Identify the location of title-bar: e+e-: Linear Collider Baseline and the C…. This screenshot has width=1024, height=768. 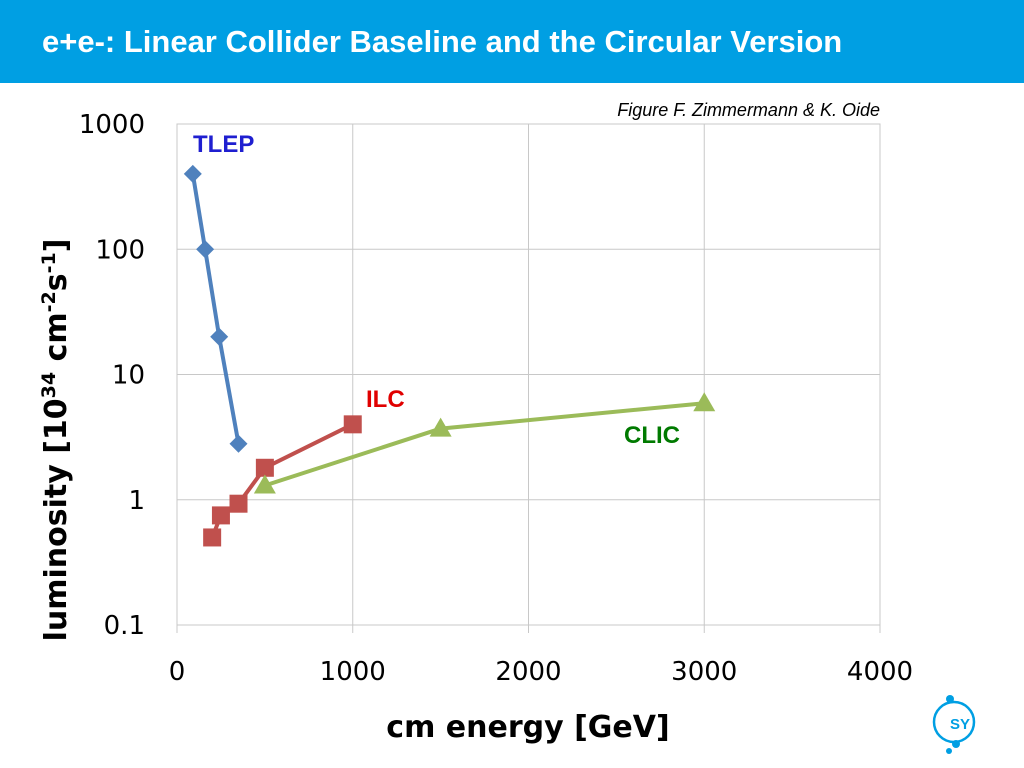
(512, 41).